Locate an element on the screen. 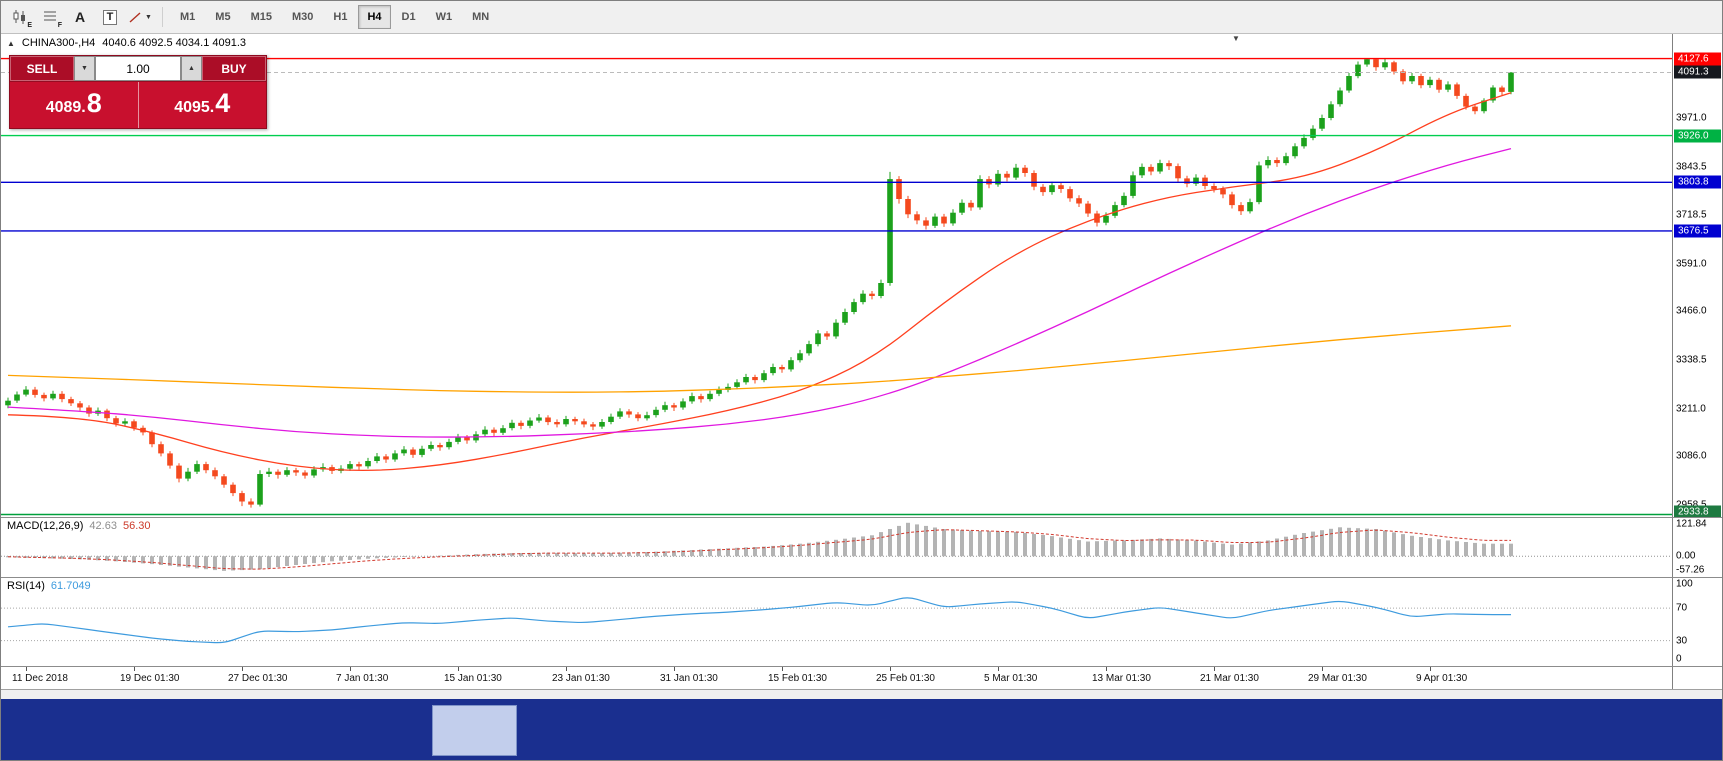  sell-price-main: 4089. is located at coordinates (65, 107).